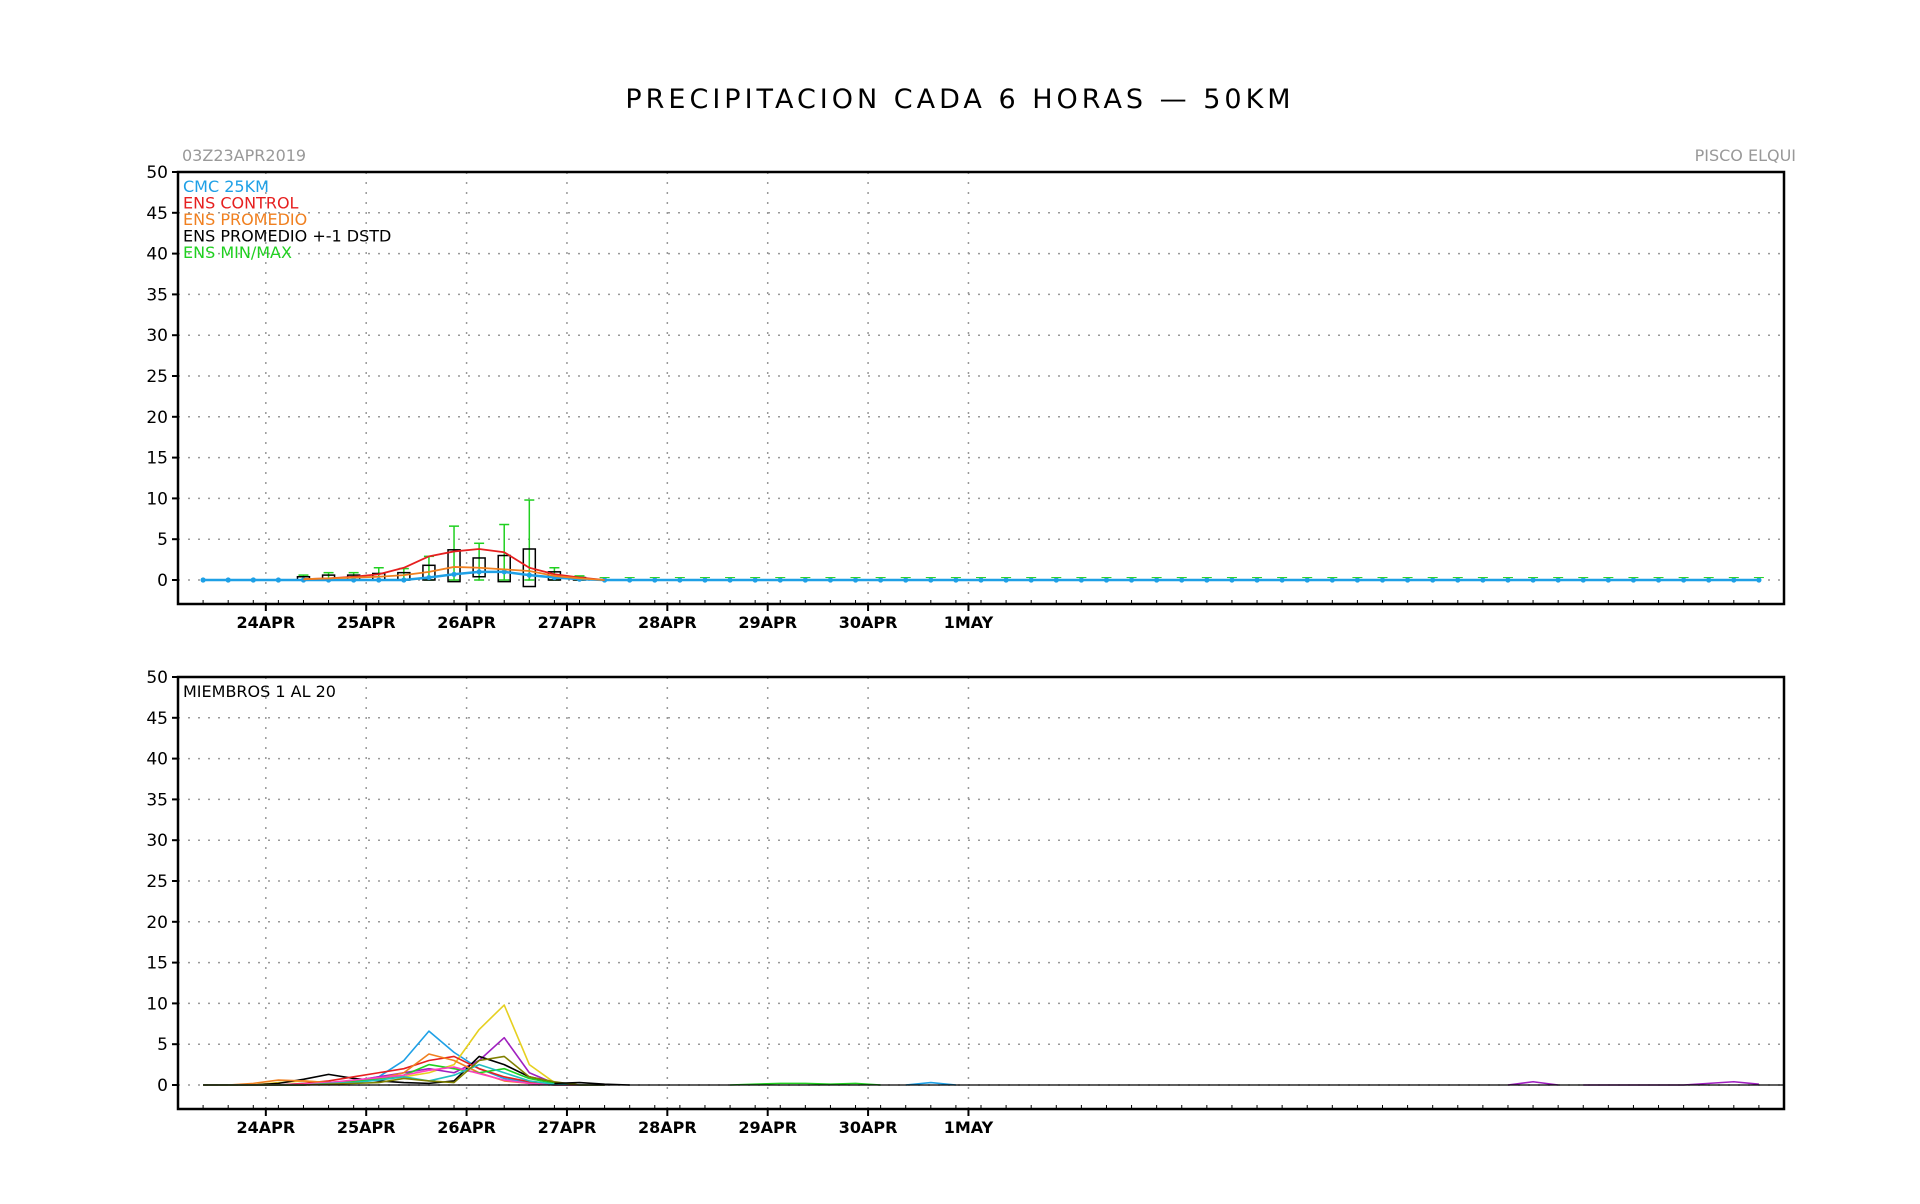 Image resolution: width=1920 pixels, height=1204 pixels. Describe the element at coordinates (959, 99) in the screenshot. I see `chart-title: PRECIPITACION CADA 6 HORAS — 50KM` at that location.